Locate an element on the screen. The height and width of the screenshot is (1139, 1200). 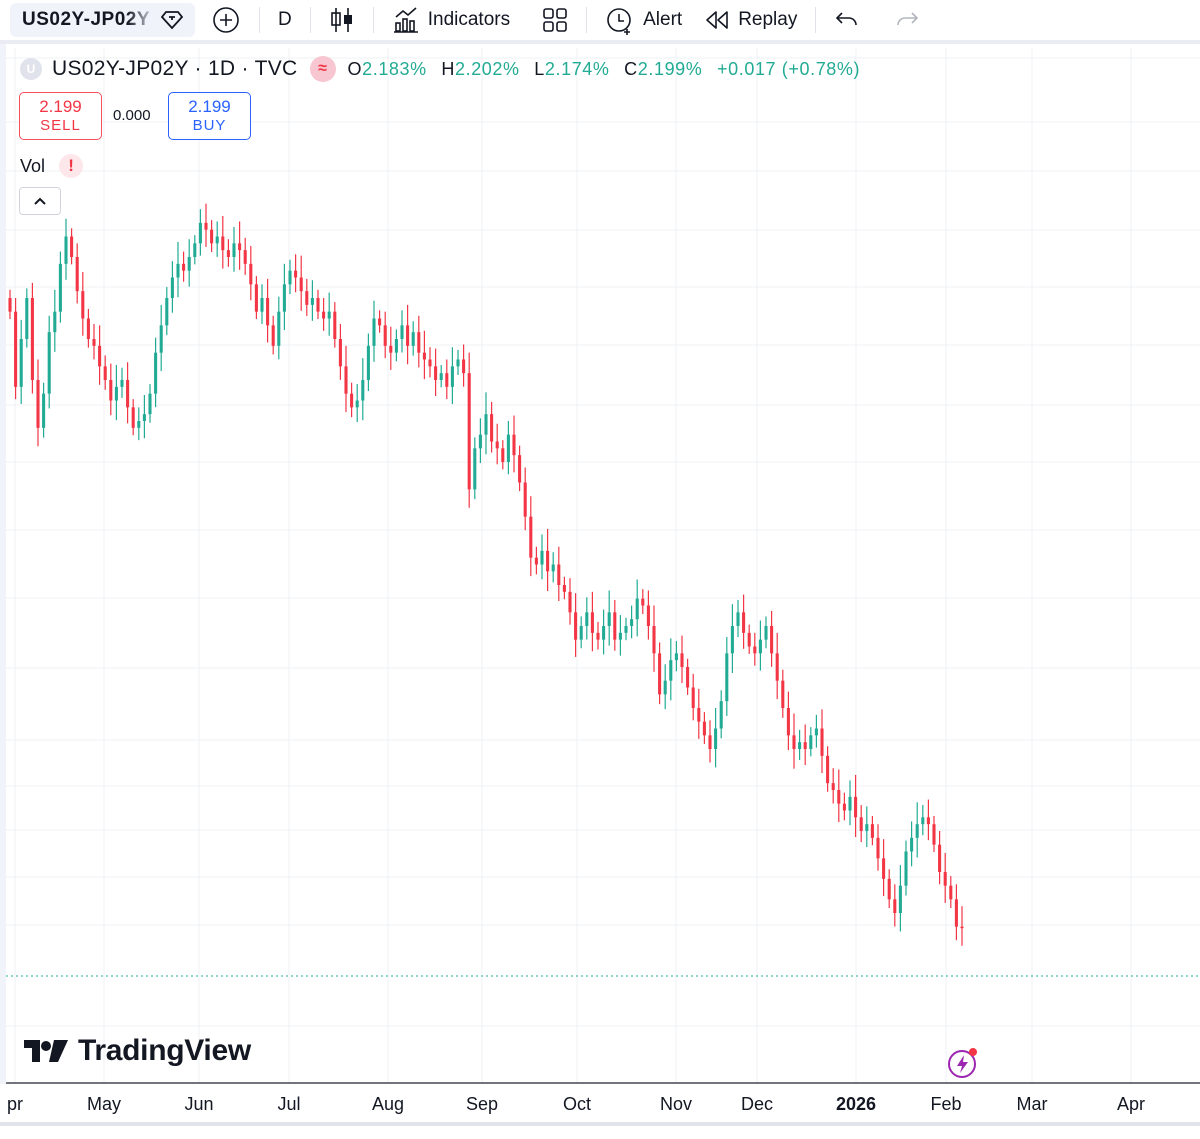
lightning-icon is located at coordinates (963, 1063).